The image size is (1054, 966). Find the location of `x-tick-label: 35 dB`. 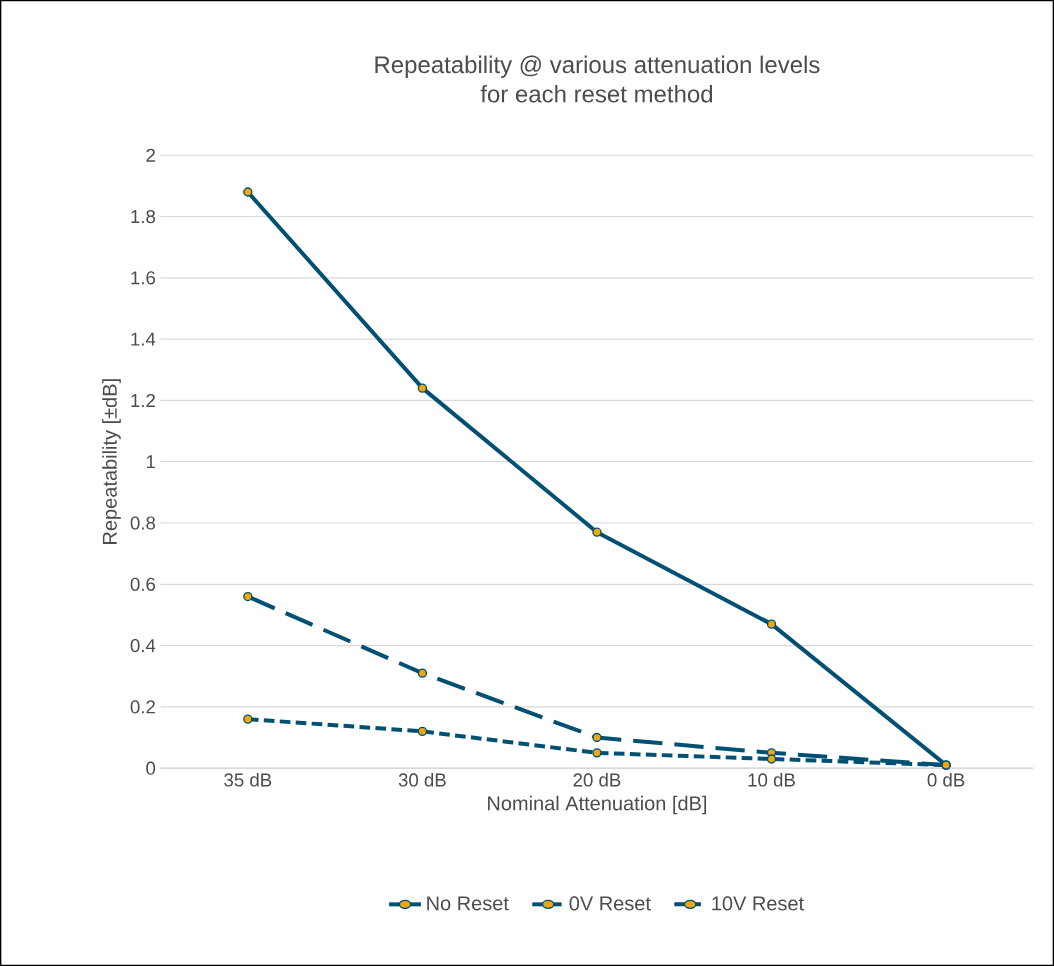

x-tick-label: 35 dB is located at coordinates (248, 779).